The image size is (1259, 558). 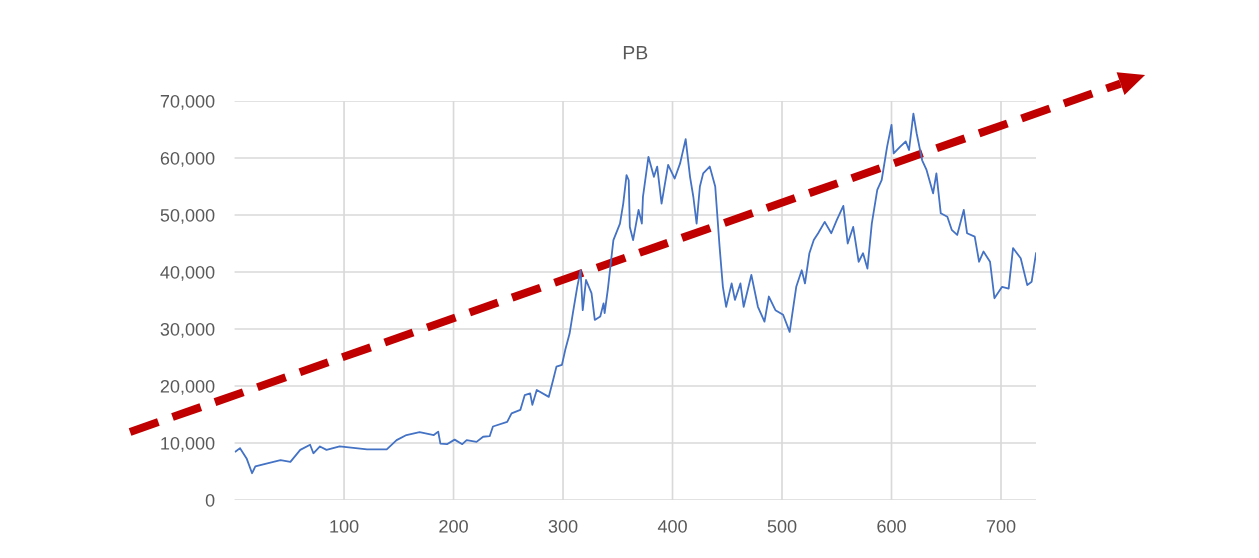 I want to click on y-tick-label: 10,000, so click(x=188, y=444).